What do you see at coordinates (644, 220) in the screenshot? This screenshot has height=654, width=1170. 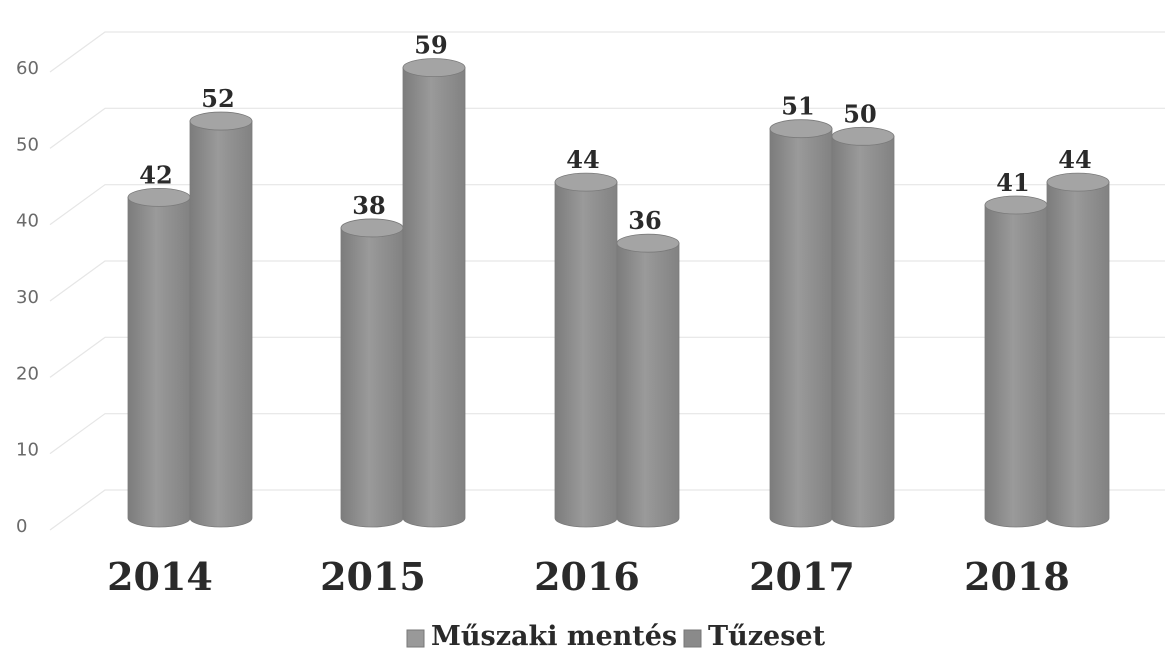 I see `data-label: 36` at bounding box center [644, 220].